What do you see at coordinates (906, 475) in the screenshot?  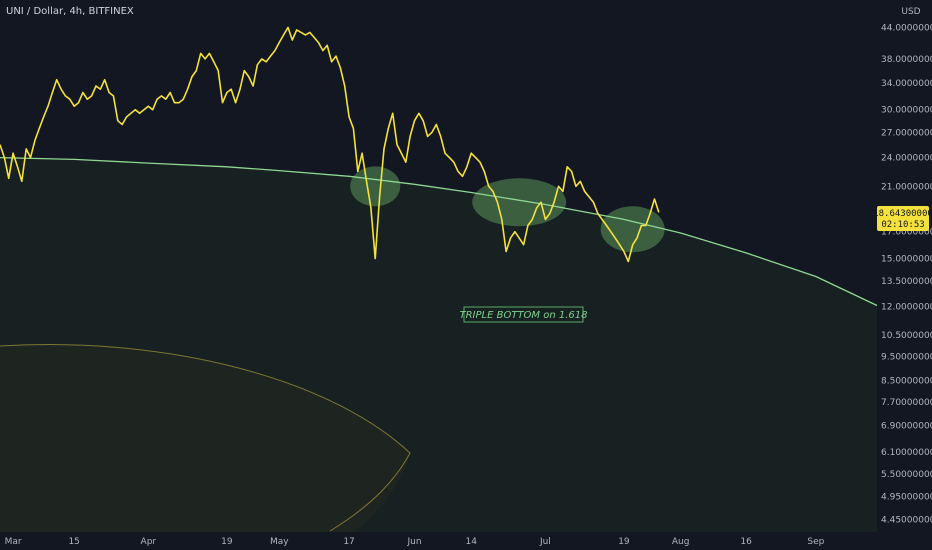 I see `y-tick-label: 5.50000000` at bounding box center [906, 475].